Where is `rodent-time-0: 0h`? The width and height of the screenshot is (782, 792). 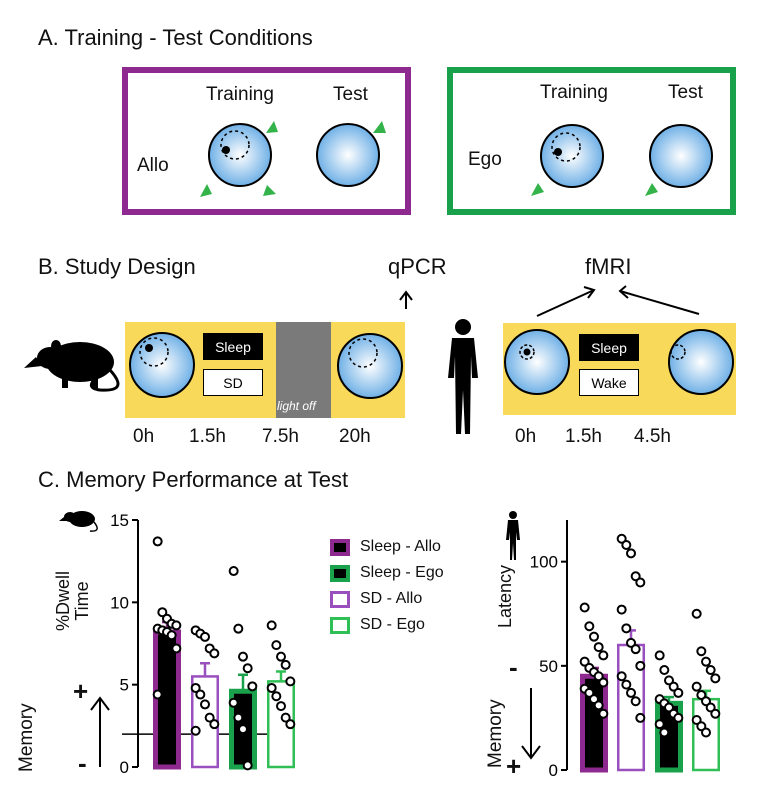 rodent-time-0: 0h is located at coordinates (144, 436).